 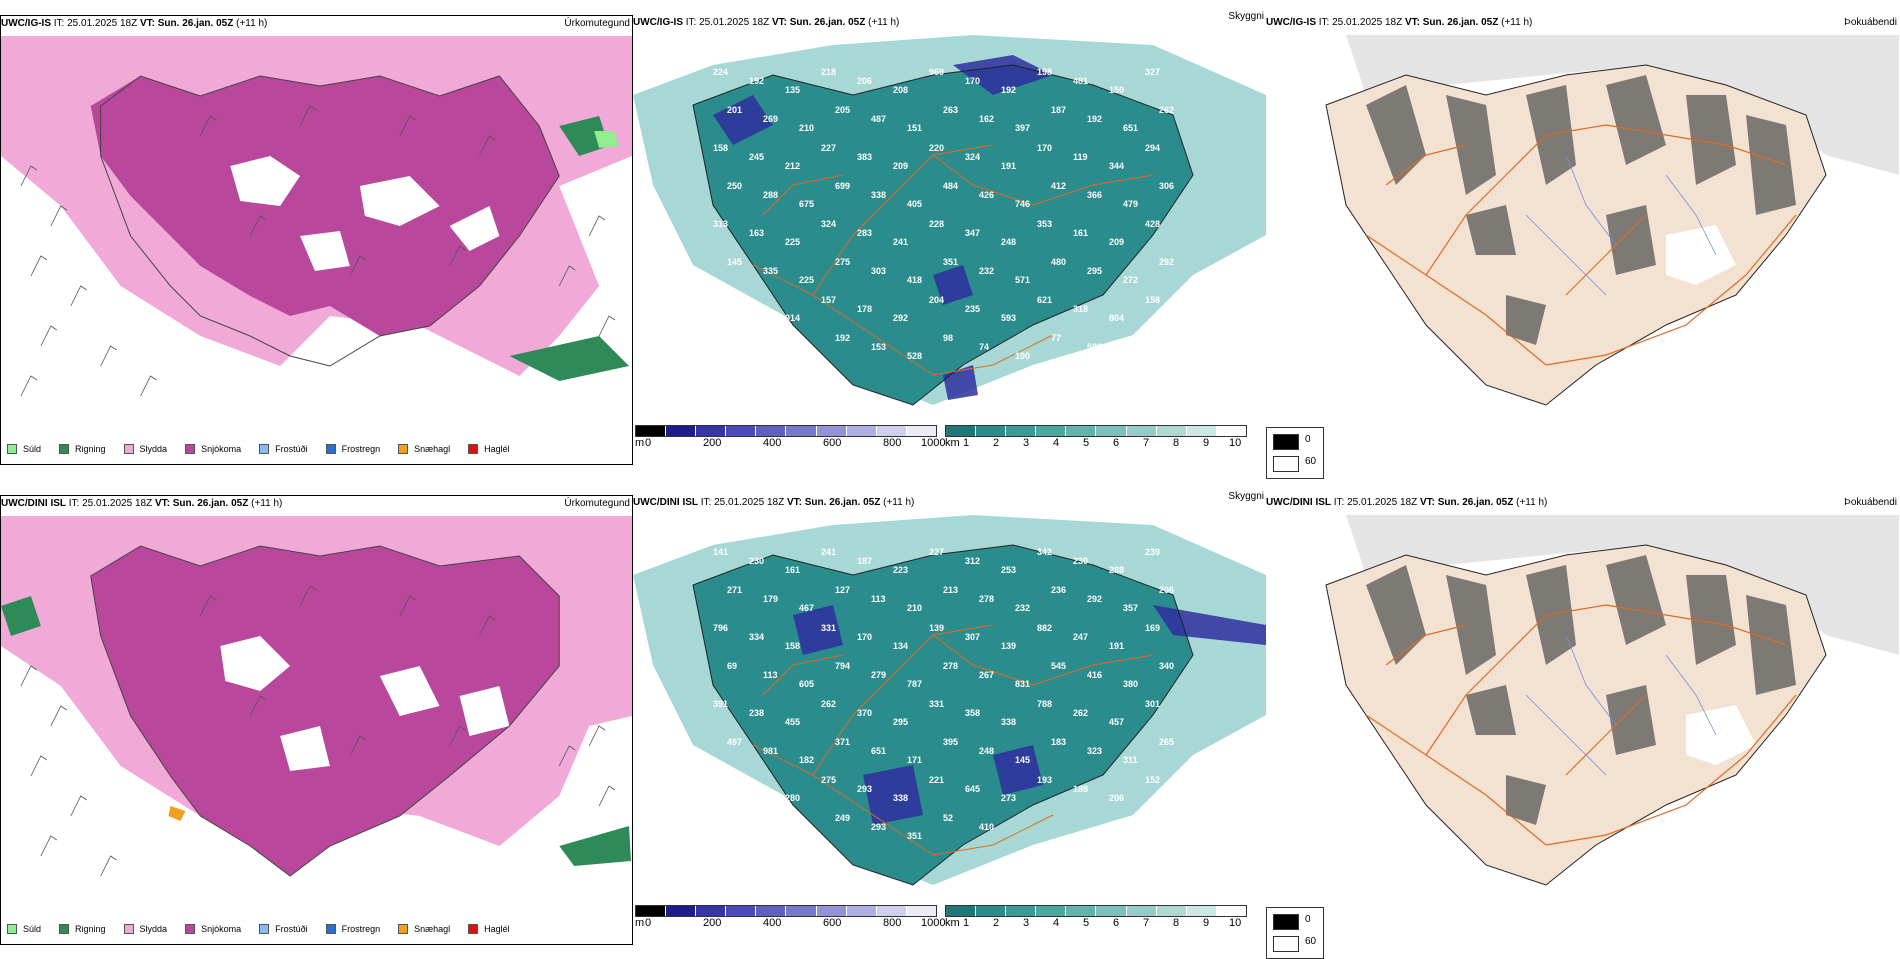 What do you see at coordinates (720, 224) in the screenshot?
I see `ceiling-label: 313` at bounding box center [720, 224].